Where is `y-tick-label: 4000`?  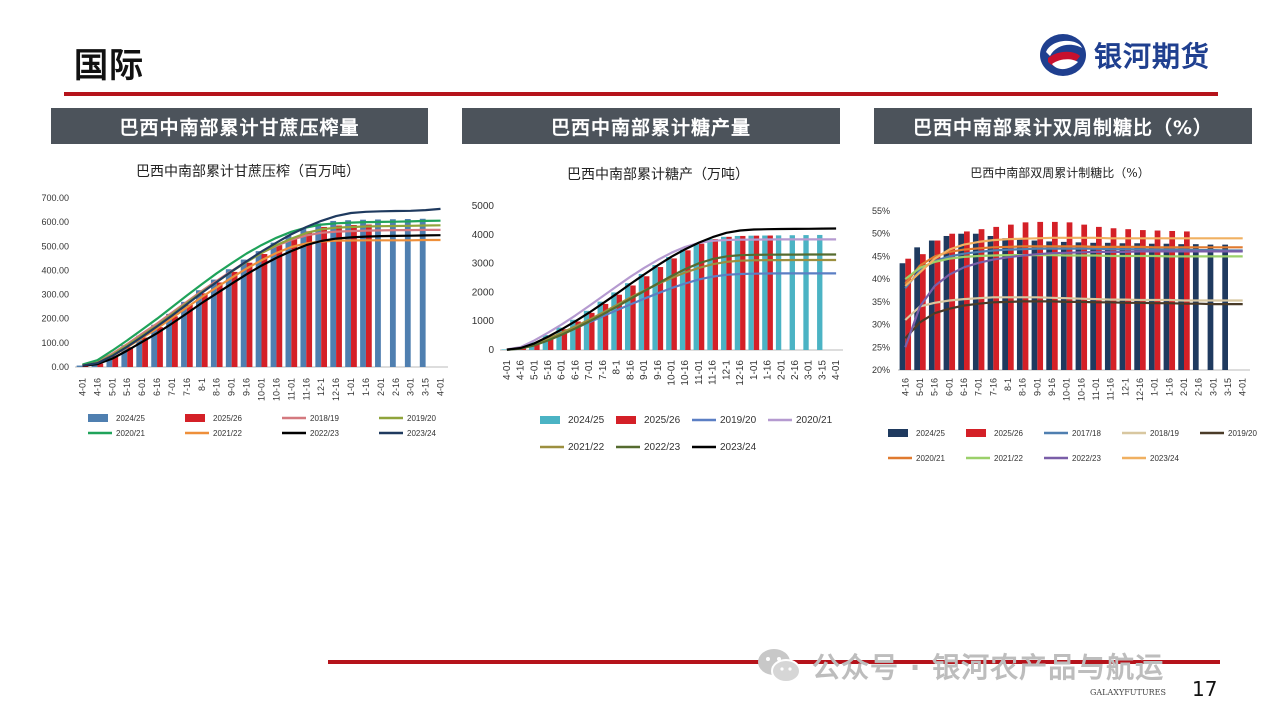
y-tick-label: 4000 is located at coordinates (483, 235).